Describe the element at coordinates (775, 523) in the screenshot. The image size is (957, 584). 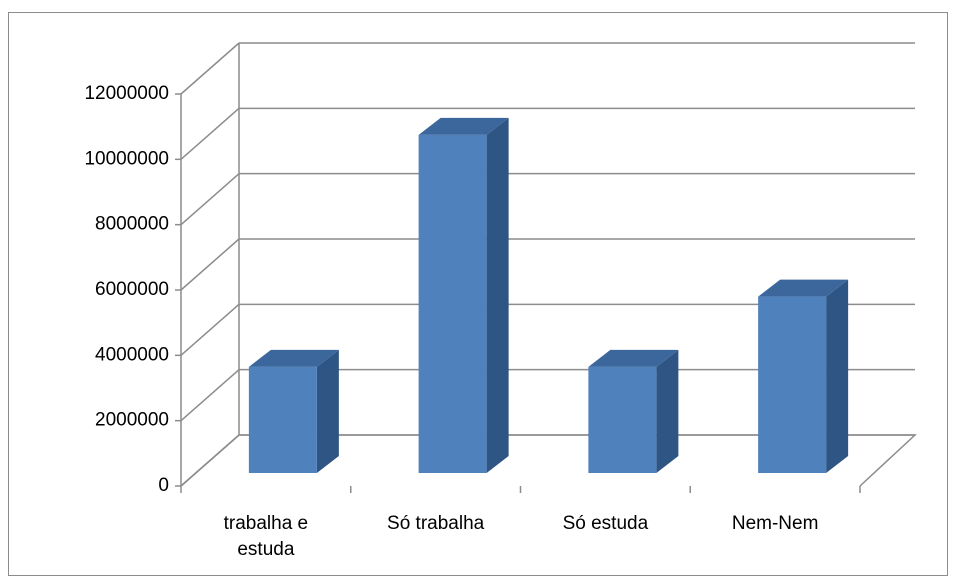
I see `x-tick-label: Nem-Nem` at that location.